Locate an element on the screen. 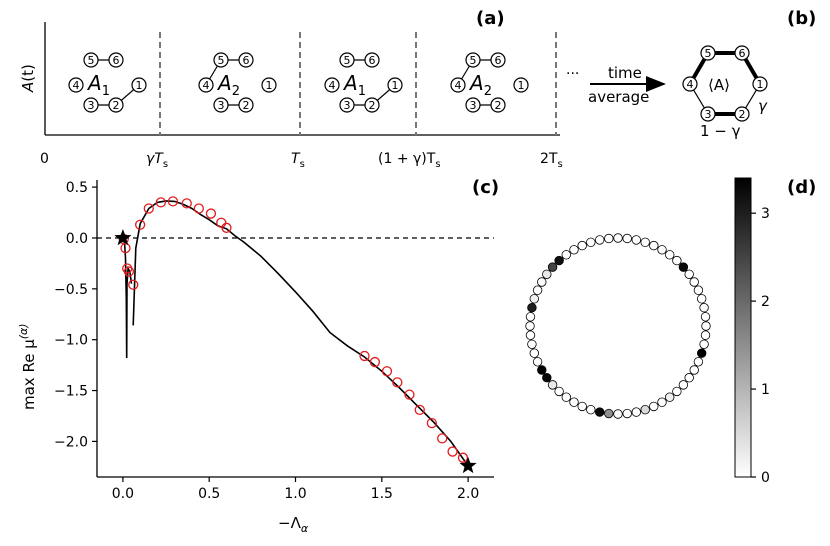  snapshot-label-2: A2 is located at coordinates (228, 85).